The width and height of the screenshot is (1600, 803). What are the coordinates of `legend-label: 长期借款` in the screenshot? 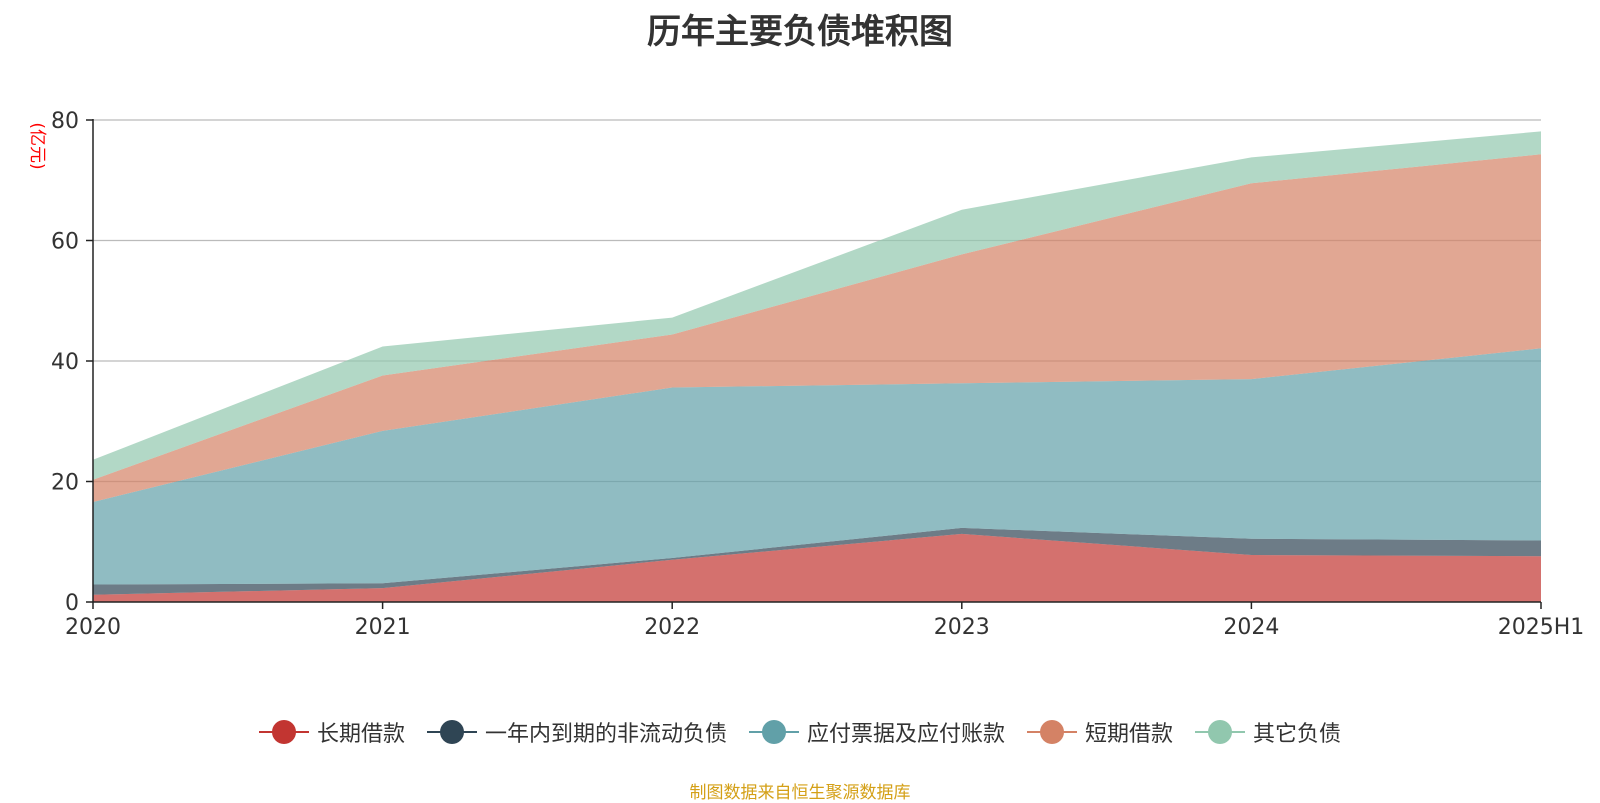 It's located at (360, 734).